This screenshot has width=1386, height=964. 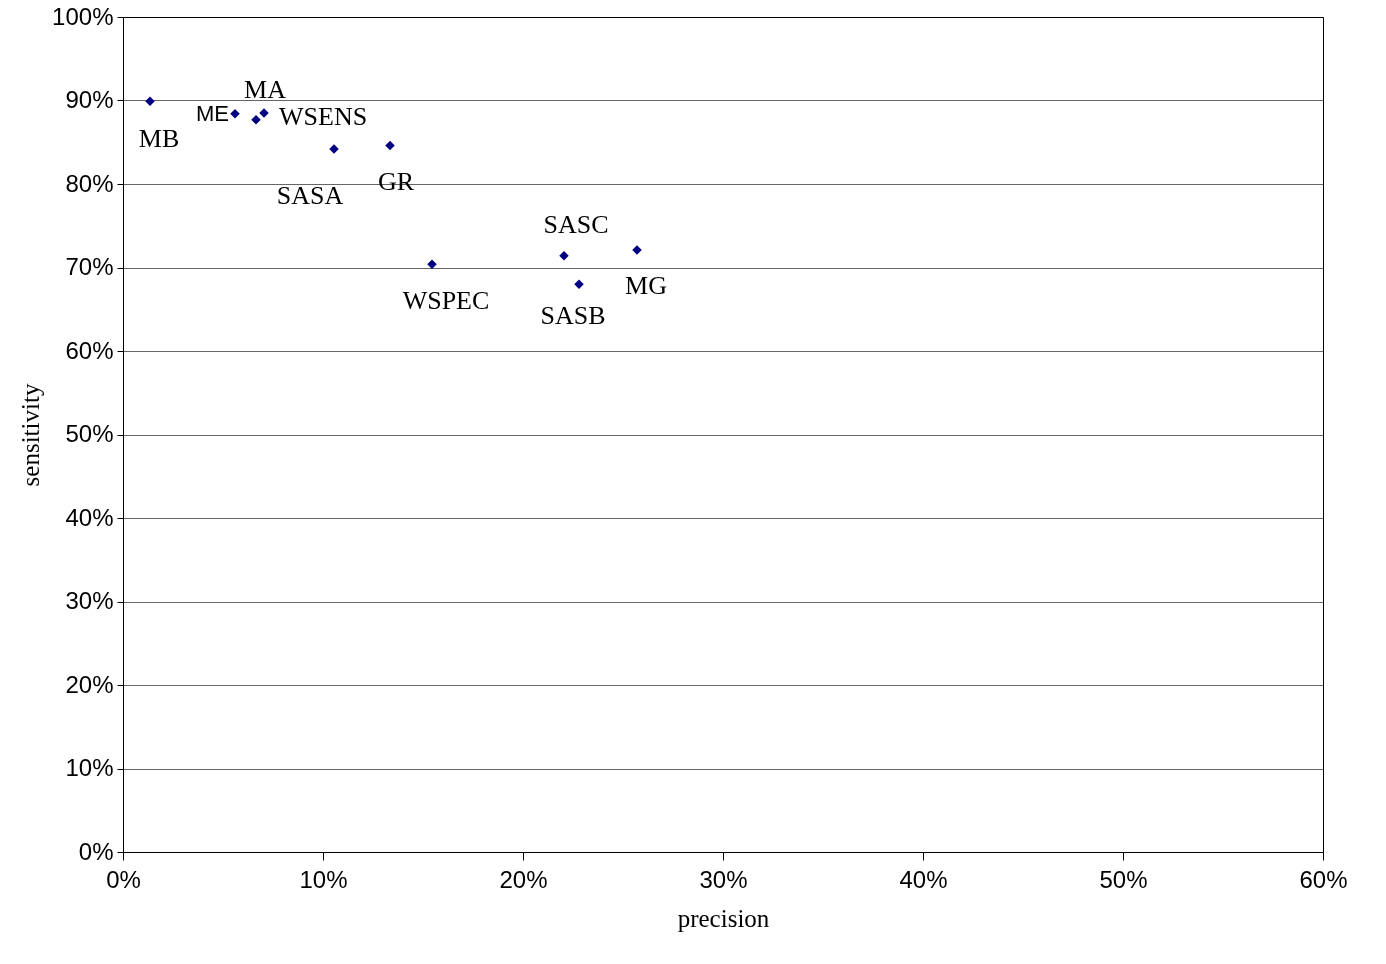 I want to click on annotation: MG, so click(x=646, y=285).